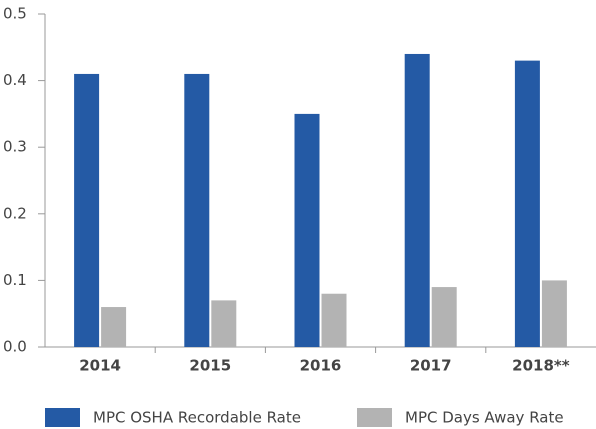  Describe the element at coordinates (431, 366) in the screenshot. I see `x-tick-label: 2017` at that location.